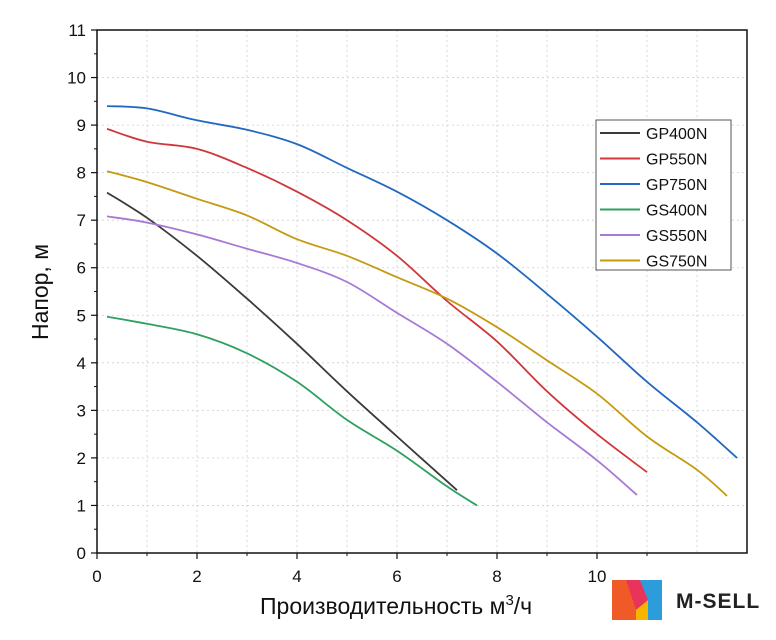 The height and width of the screenshot is (640, 776). What do you see at coordinates (676, 185) in the screenshot?
I see `legend-label-gp750n: GP750N` at bounding box center [676, 185].